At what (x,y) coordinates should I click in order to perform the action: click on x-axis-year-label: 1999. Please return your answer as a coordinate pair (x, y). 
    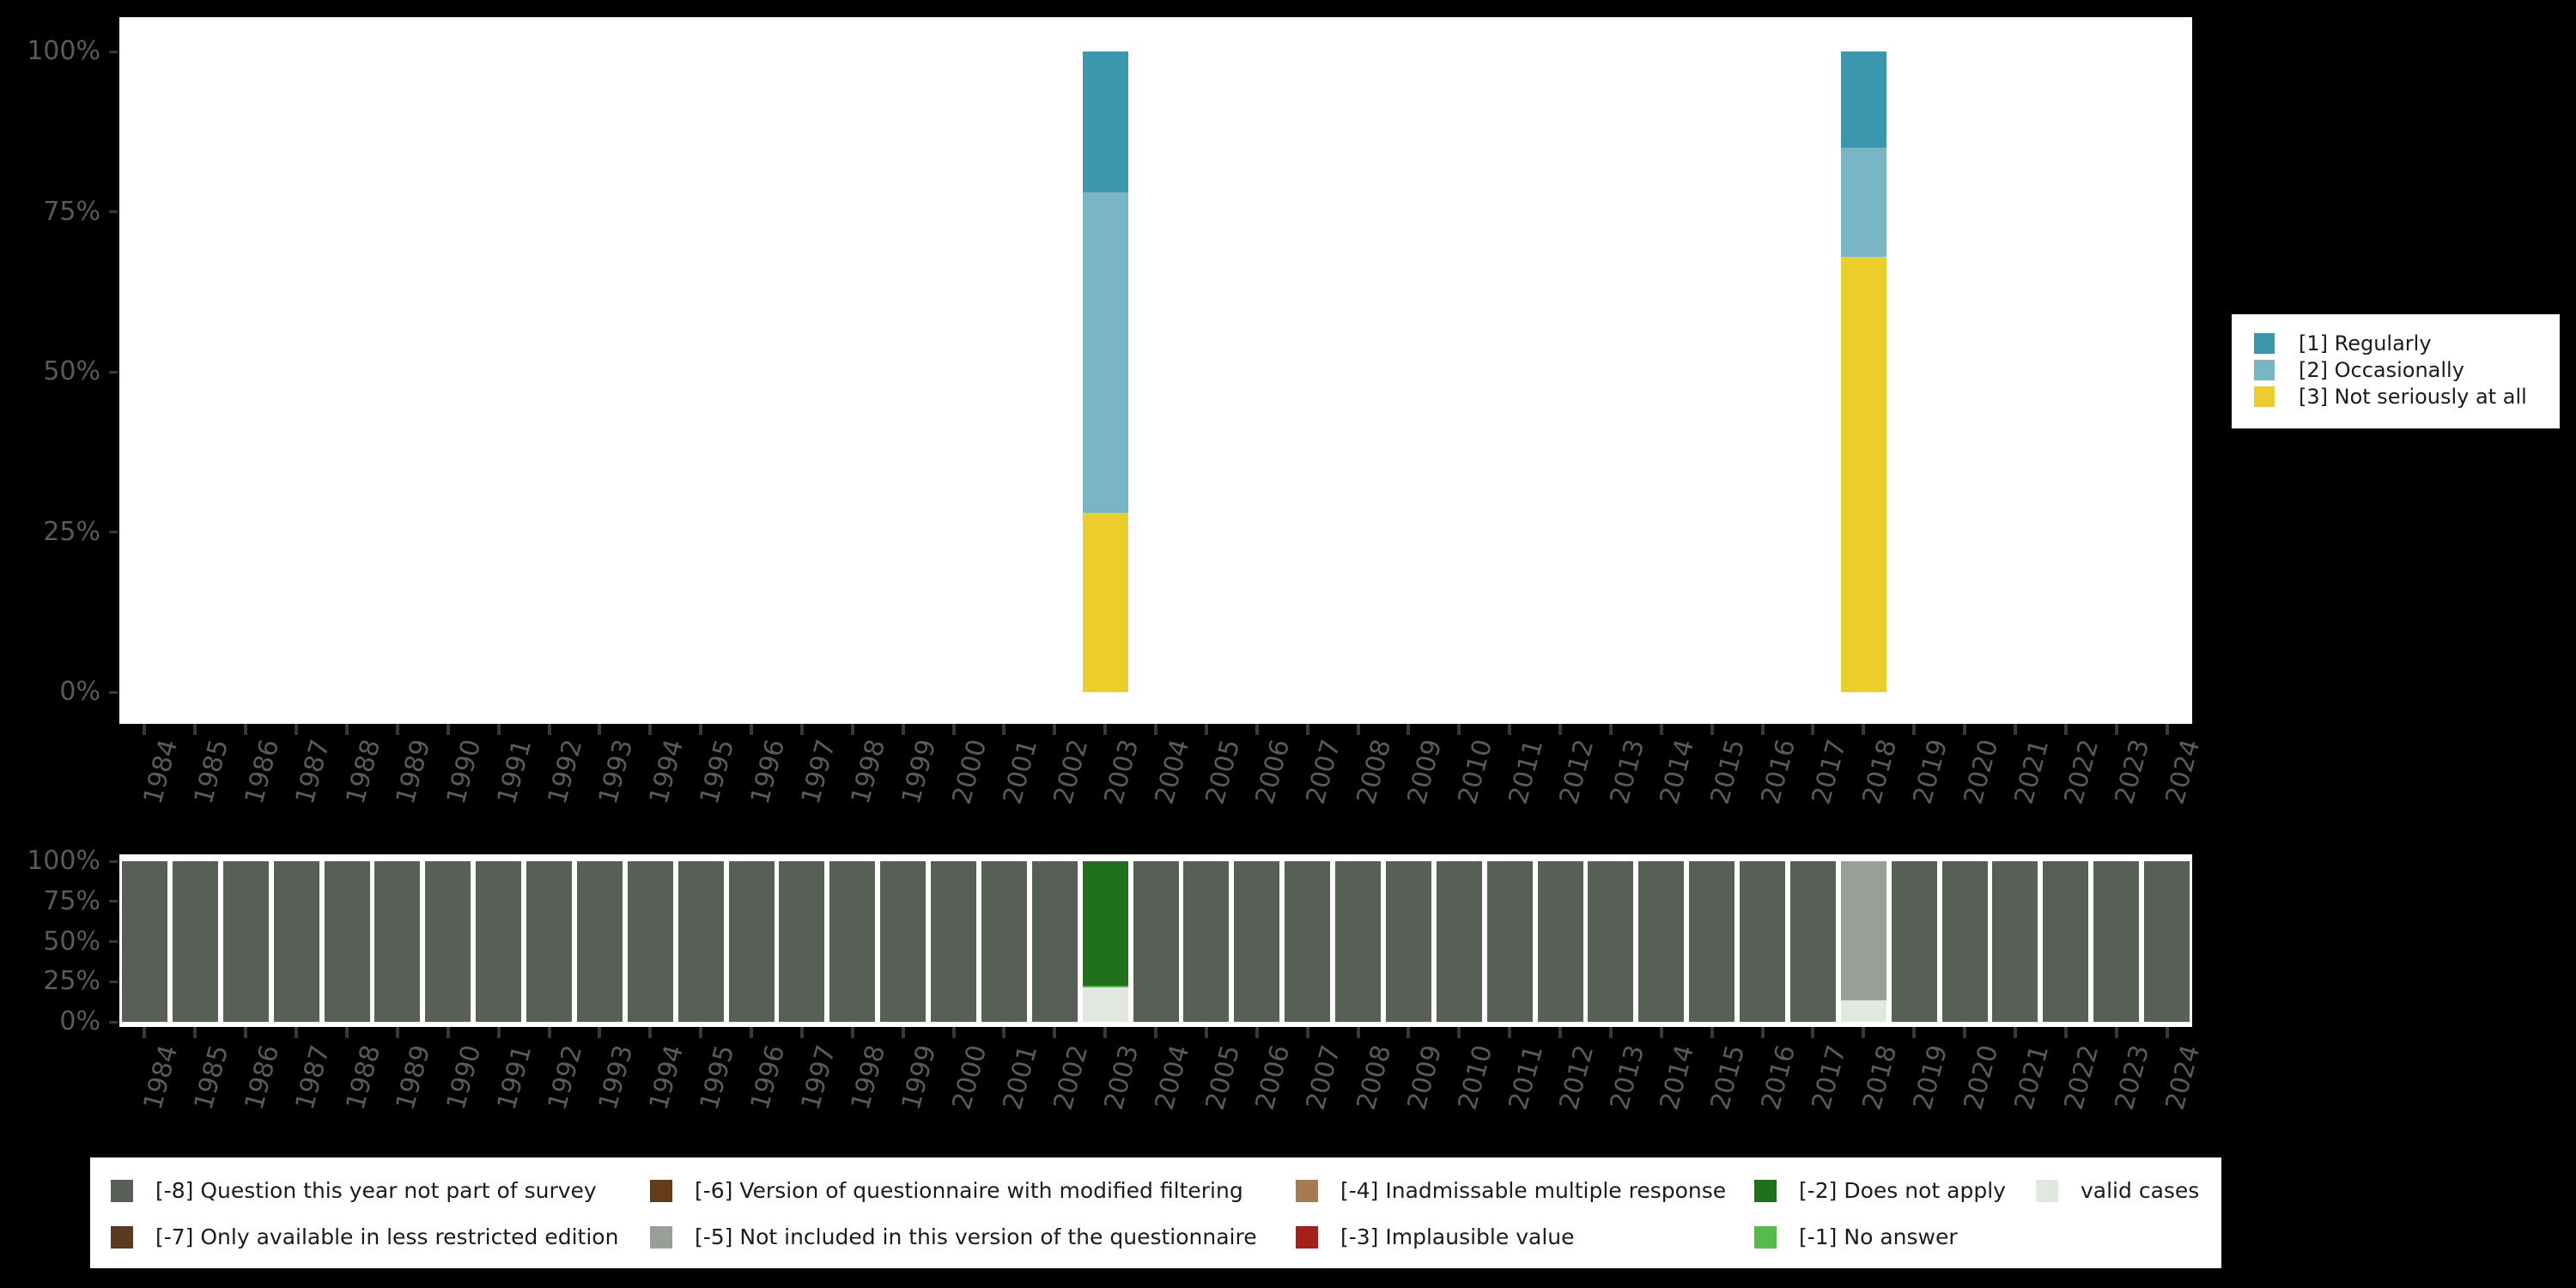
    Looking at the image, I should click on (919, 772).